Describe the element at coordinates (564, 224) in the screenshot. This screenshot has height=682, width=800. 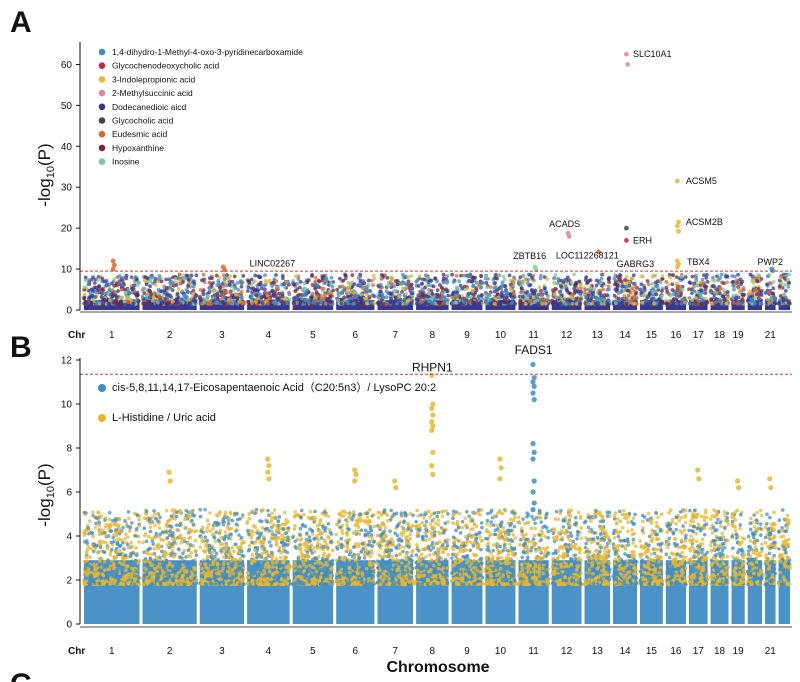
I see `gene-annotation: ACADS` at that location.